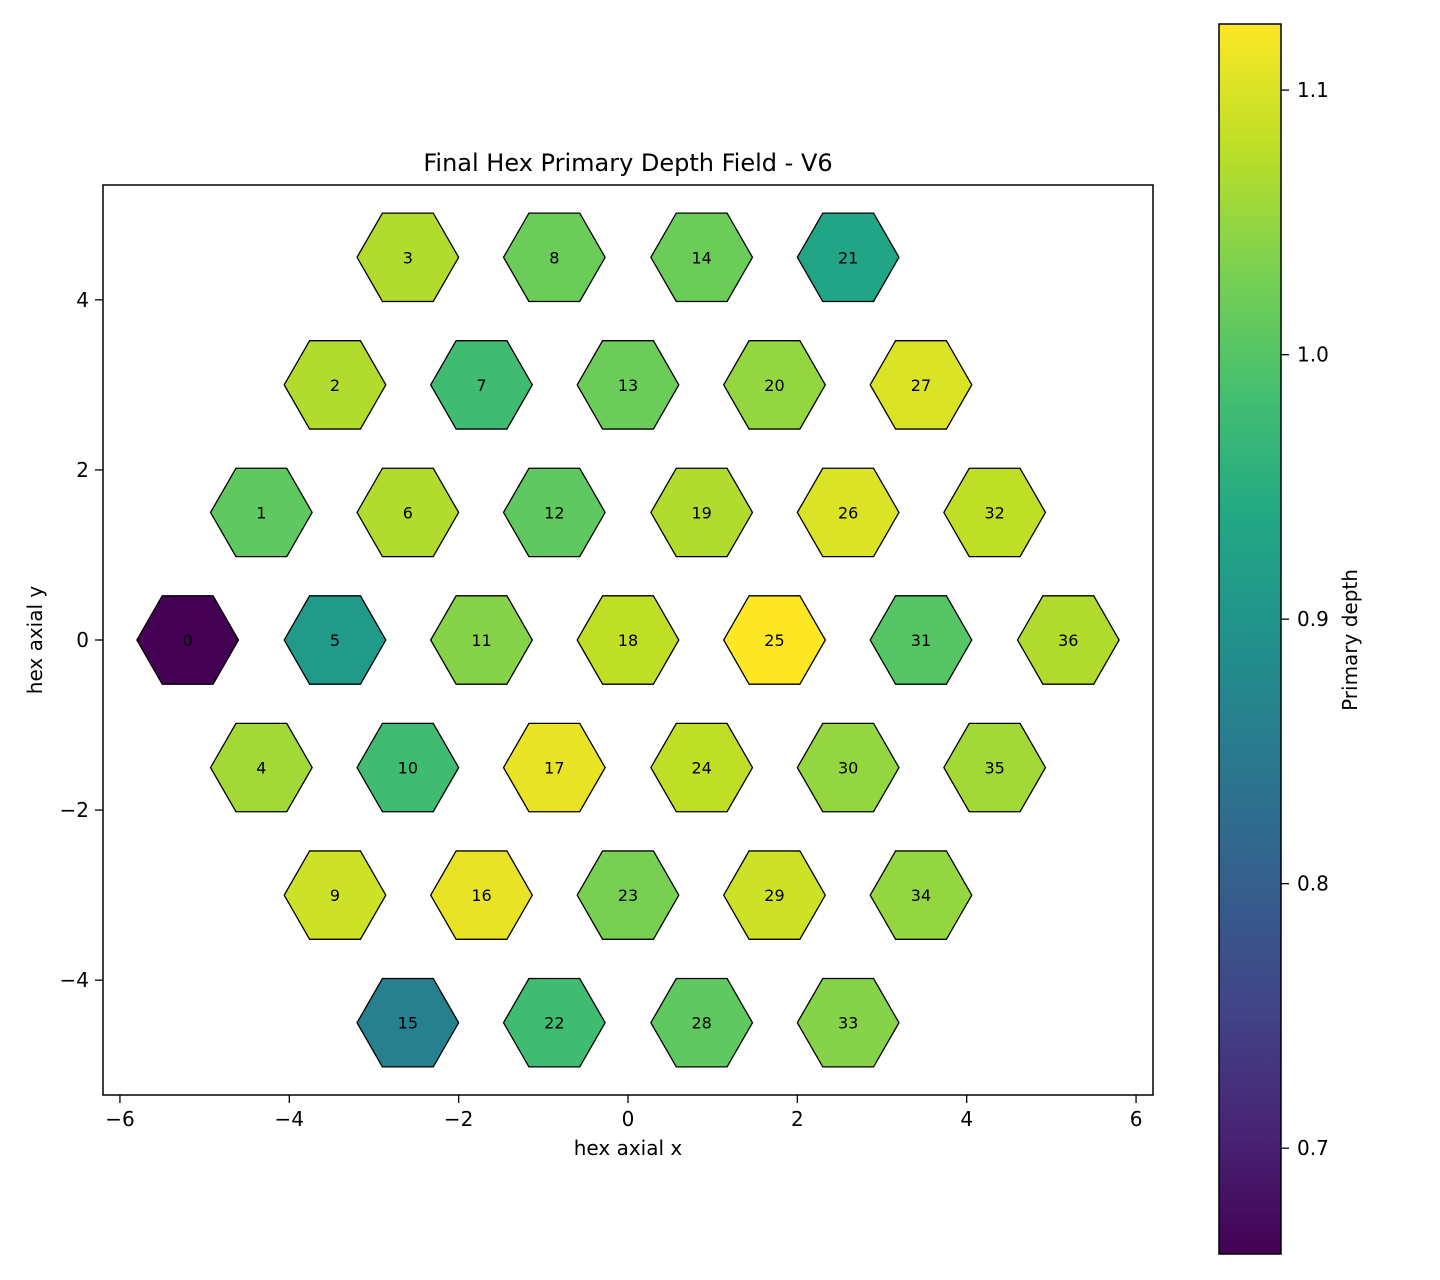 The width and height of the screenshot is (1440, 1280). I want to click on hex-label-21: 21, so click(848, 257).